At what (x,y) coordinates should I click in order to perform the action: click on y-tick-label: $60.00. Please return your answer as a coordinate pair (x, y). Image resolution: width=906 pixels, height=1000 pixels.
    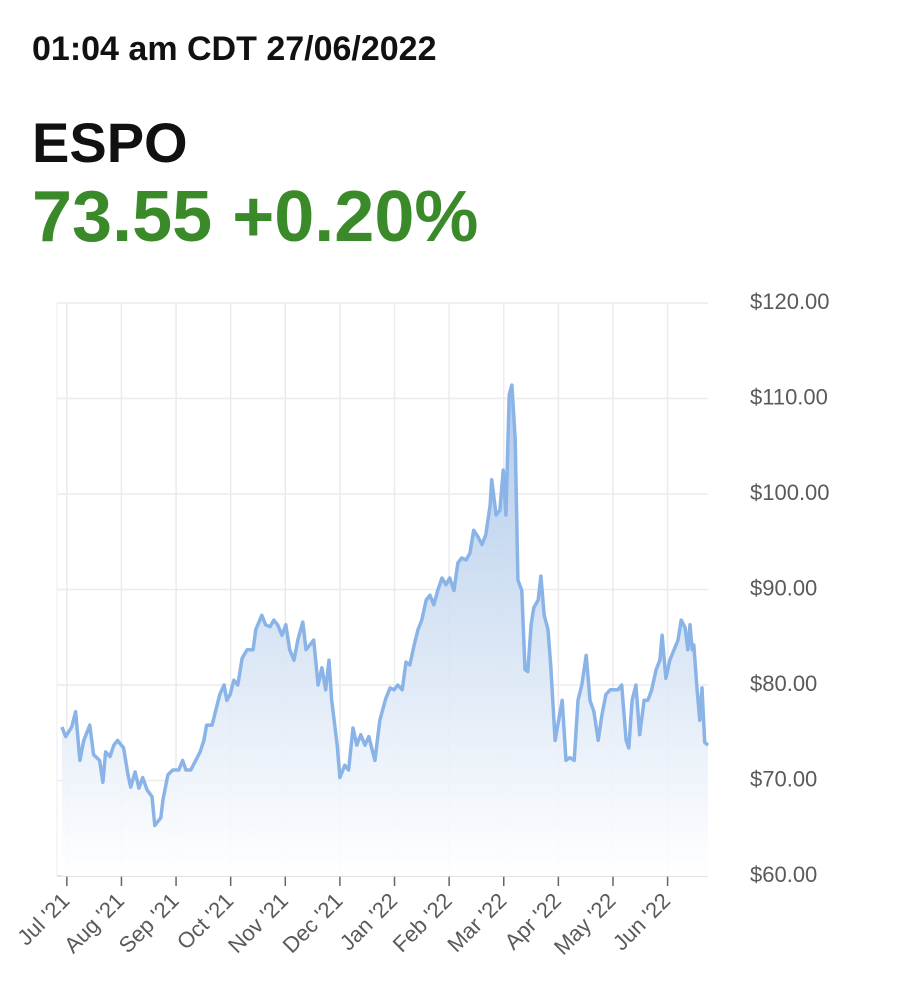
    Looking at the image, I should click on (783, 874).